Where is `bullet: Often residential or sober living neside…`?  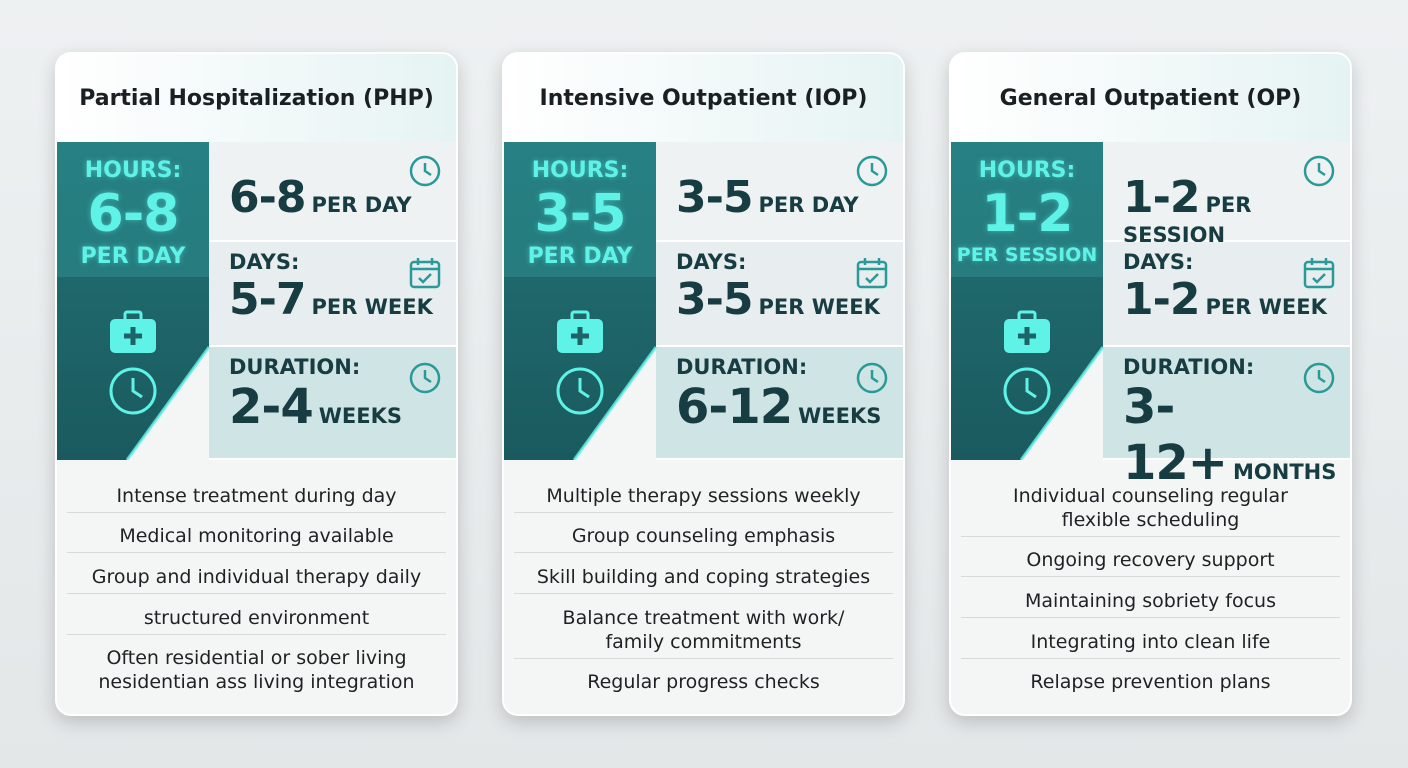 bullet: Often residential or sober living neside… is located at coordinates (256, 670).